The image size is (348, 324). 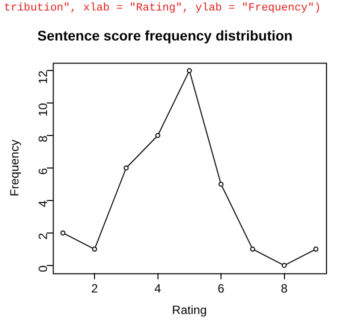 I want to click on x-tick-label: 2, so click(x=94, y=289).